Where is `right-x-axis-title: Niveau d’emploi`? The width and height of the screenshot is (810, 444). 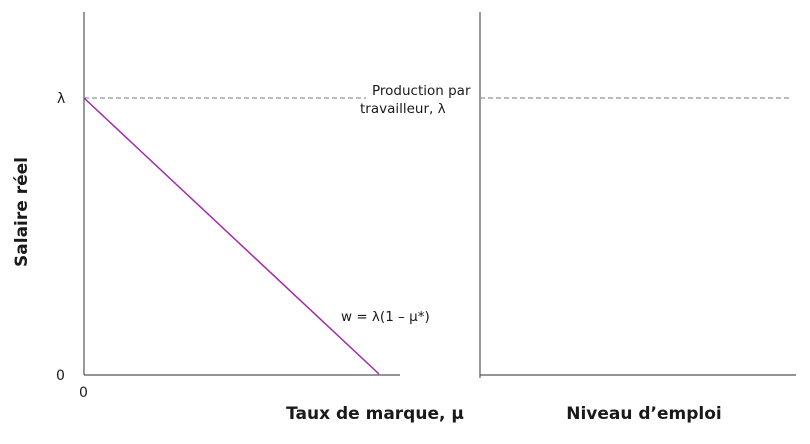
right-x-axis-title: Niveau d’emploi is located at coordinates (644, 414).